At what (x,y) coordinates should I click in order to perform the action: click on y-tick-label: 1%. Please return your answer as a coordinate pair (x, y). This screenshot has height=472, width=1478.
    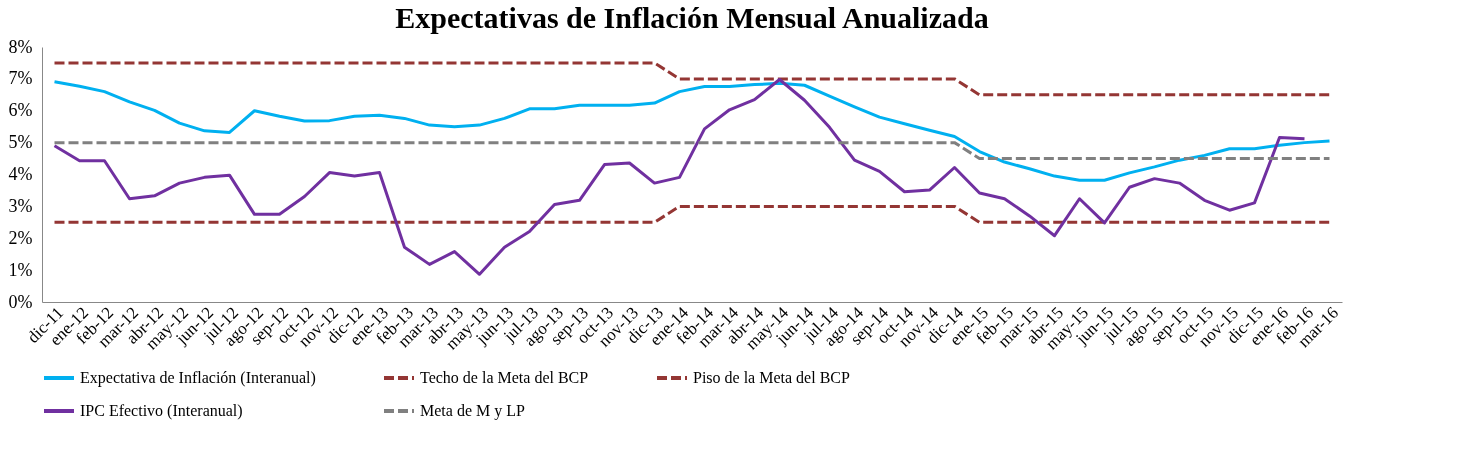
    Looking at the image, I should click on (20, 269).